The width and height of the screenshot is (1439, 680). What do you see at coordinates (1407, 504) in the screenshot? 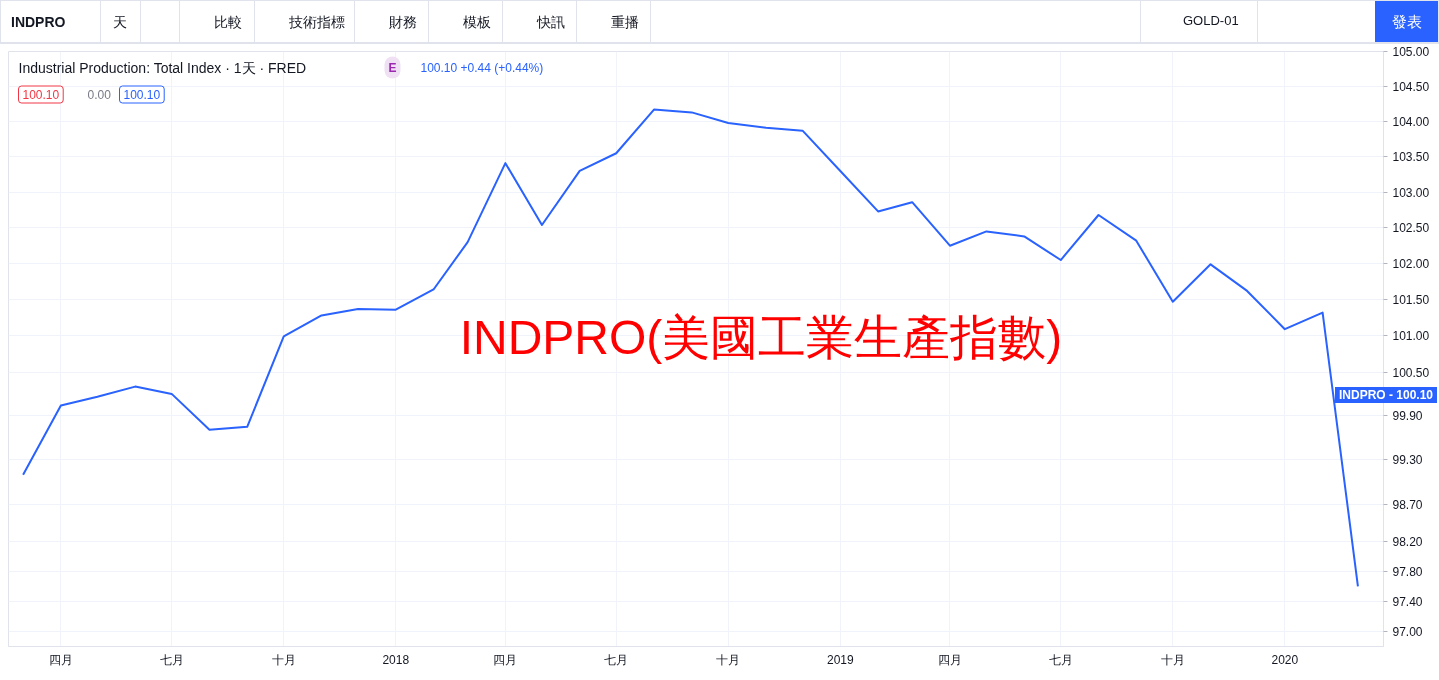
I see `y-tick-label: 98.70` at bounding box center [1407, 504].